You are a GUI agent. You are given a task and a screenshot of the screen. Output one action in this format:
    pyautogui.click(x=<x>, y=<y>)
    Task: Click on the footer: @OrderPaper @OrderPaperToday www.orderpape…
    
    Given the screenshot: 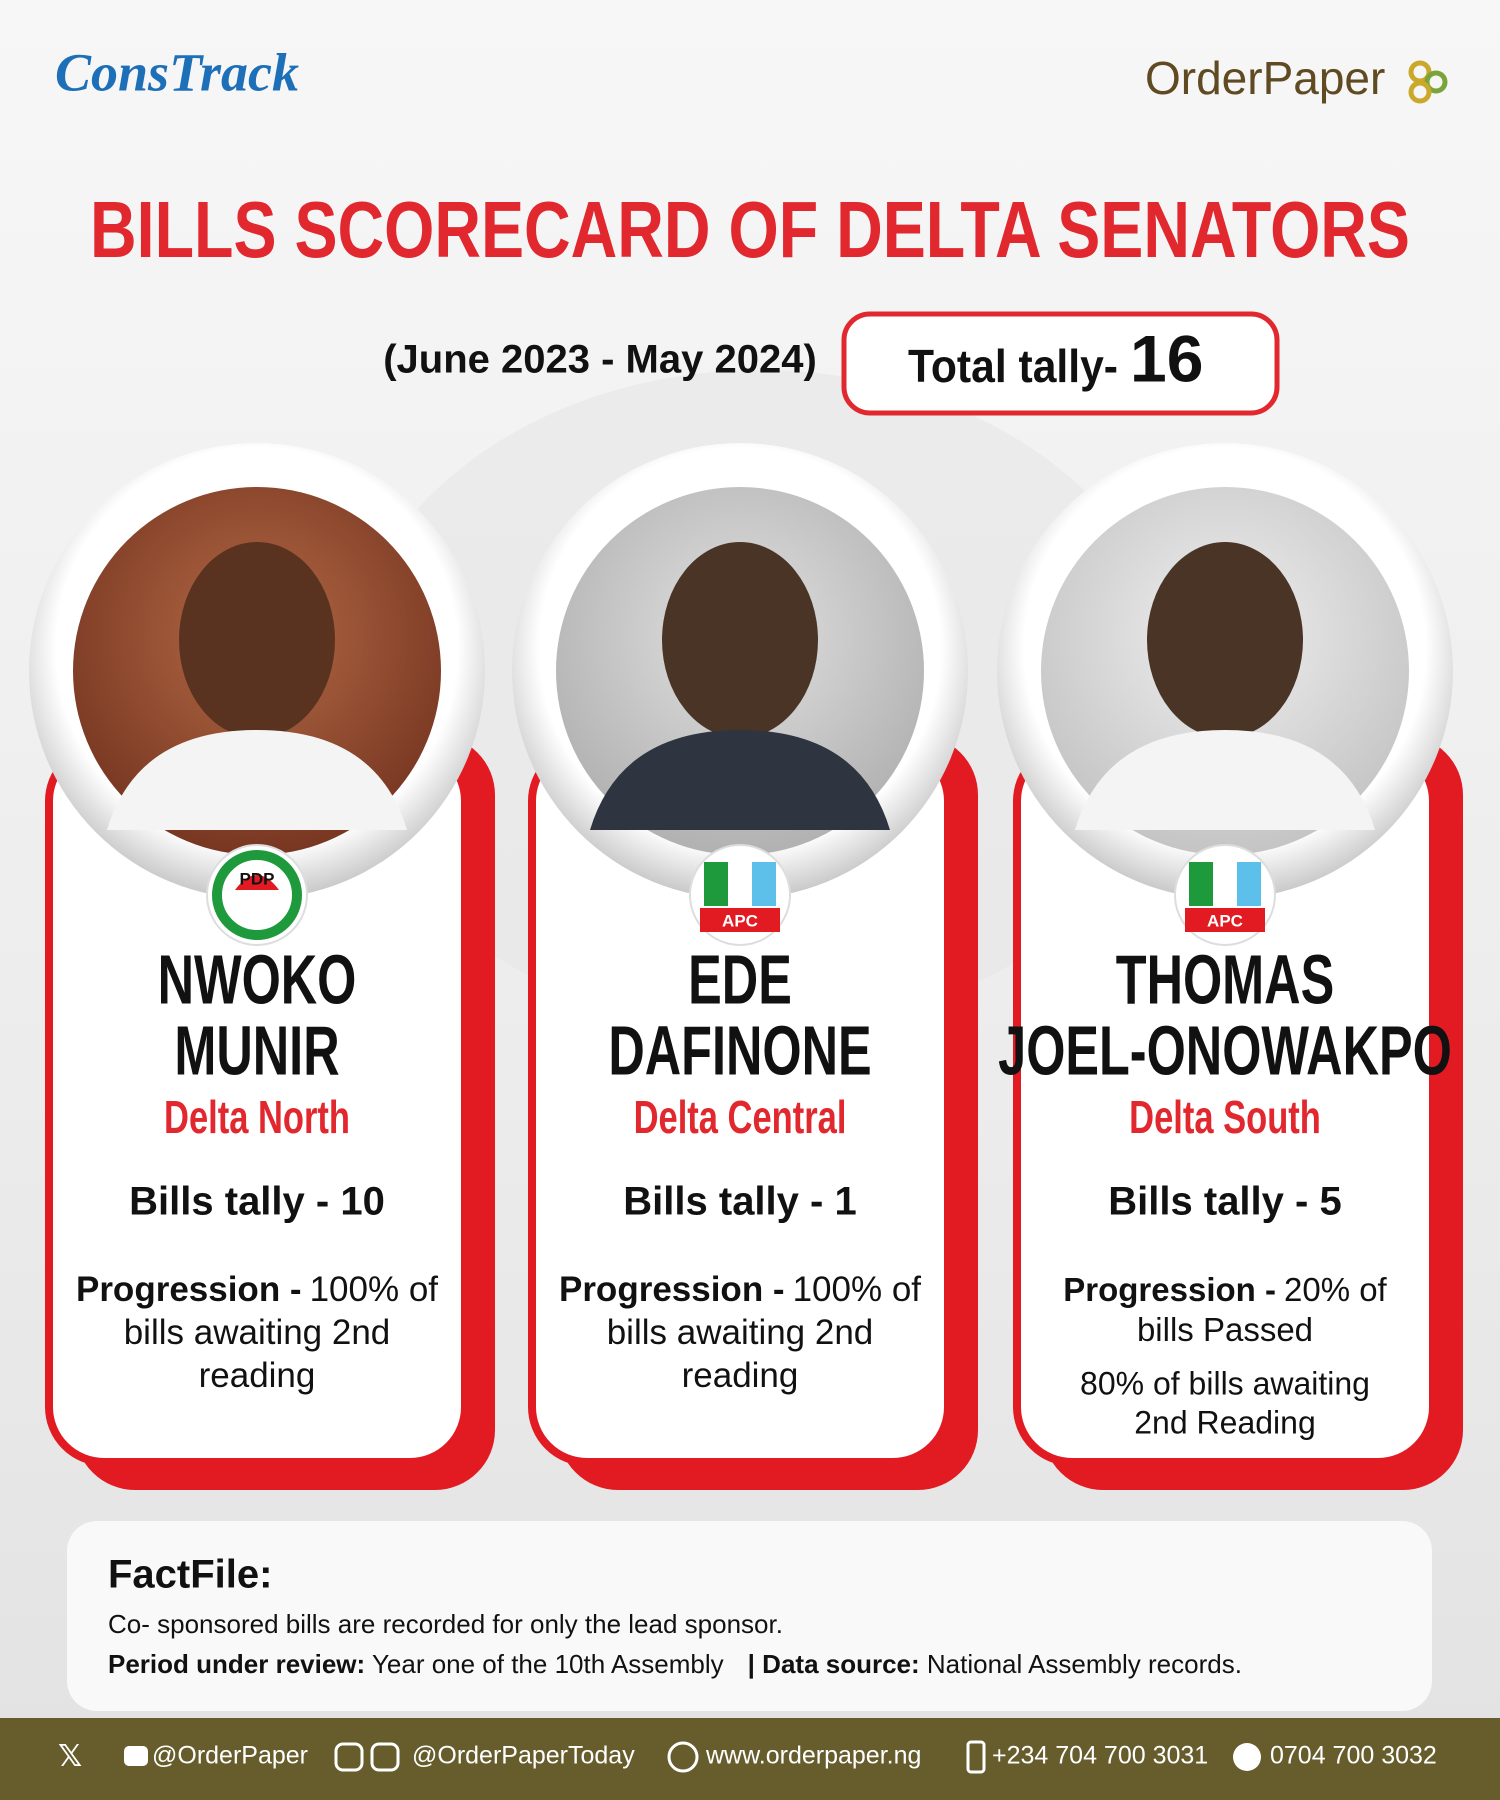 What is the action you would take?
    pyautogui.click(x=794, y=1756)
    